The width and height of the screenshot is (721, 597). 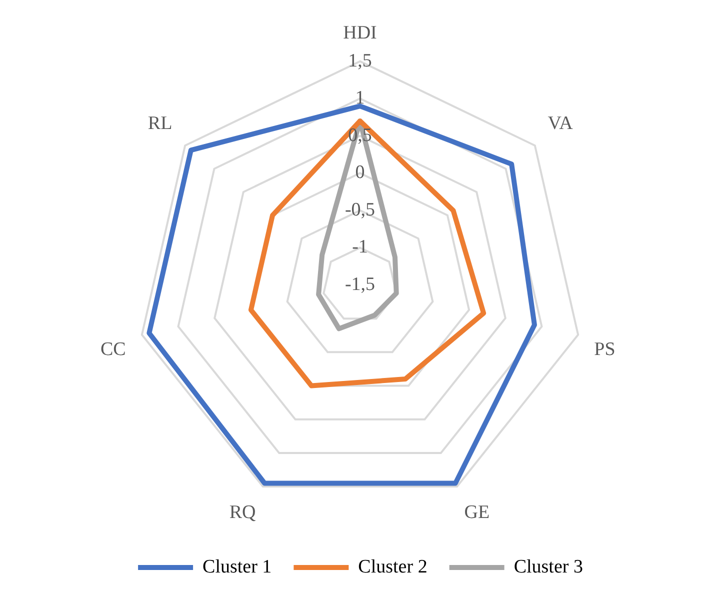 What do you see at coordinates (360, 98) in the screenshot?
I see `y-tick-label: 1` at bounding box center [360, 98].